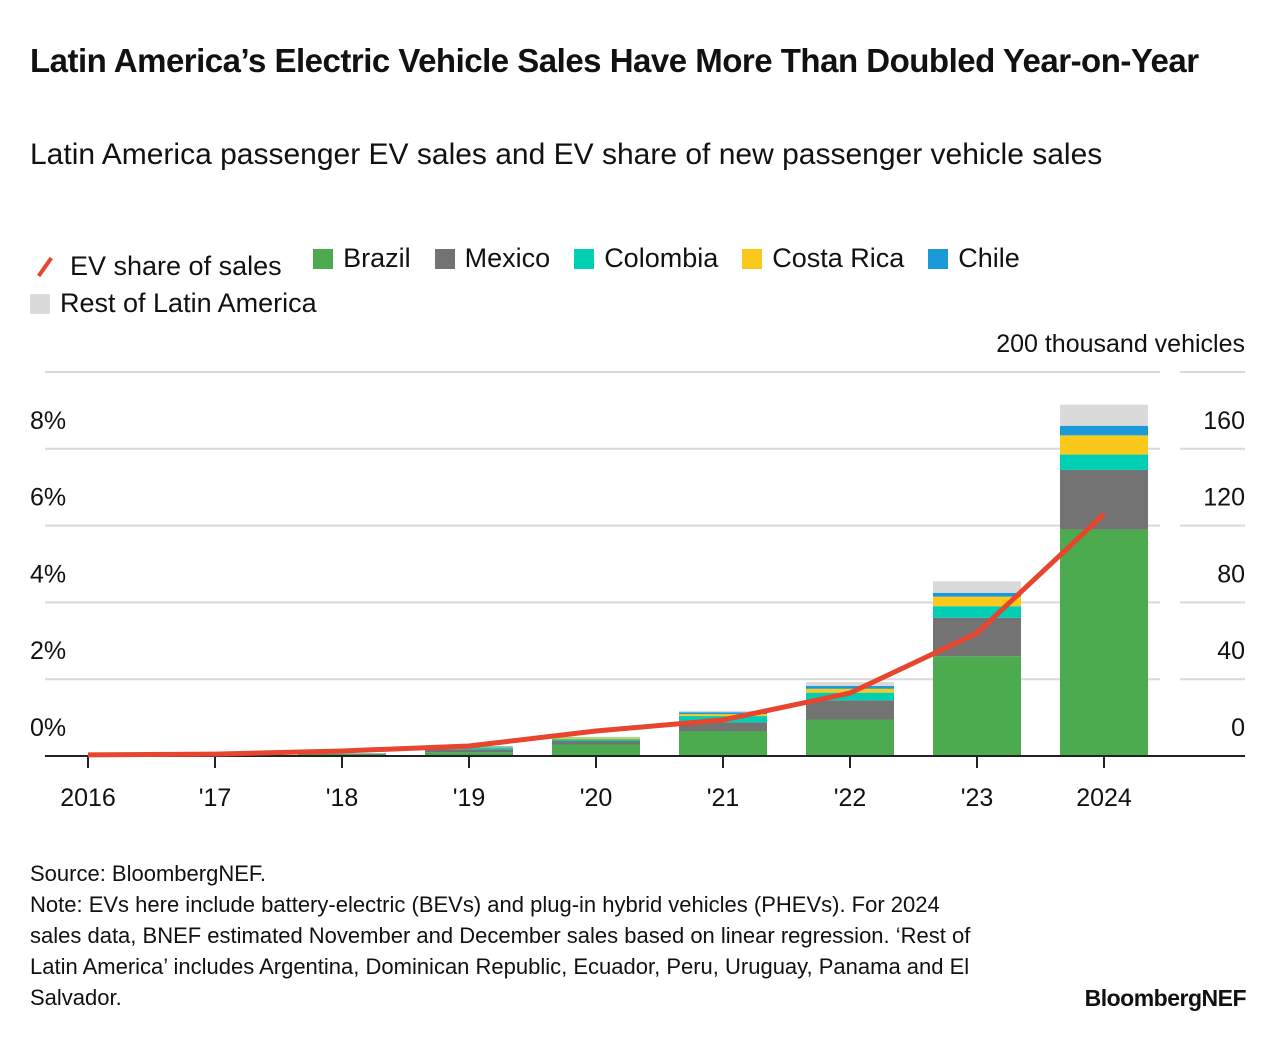 The height and width of the screenshot is (1055, 1280). Describe the element at coordinates (88, 798) in the screenshot. I see `x-axis-tick-label: 2016` at that location.